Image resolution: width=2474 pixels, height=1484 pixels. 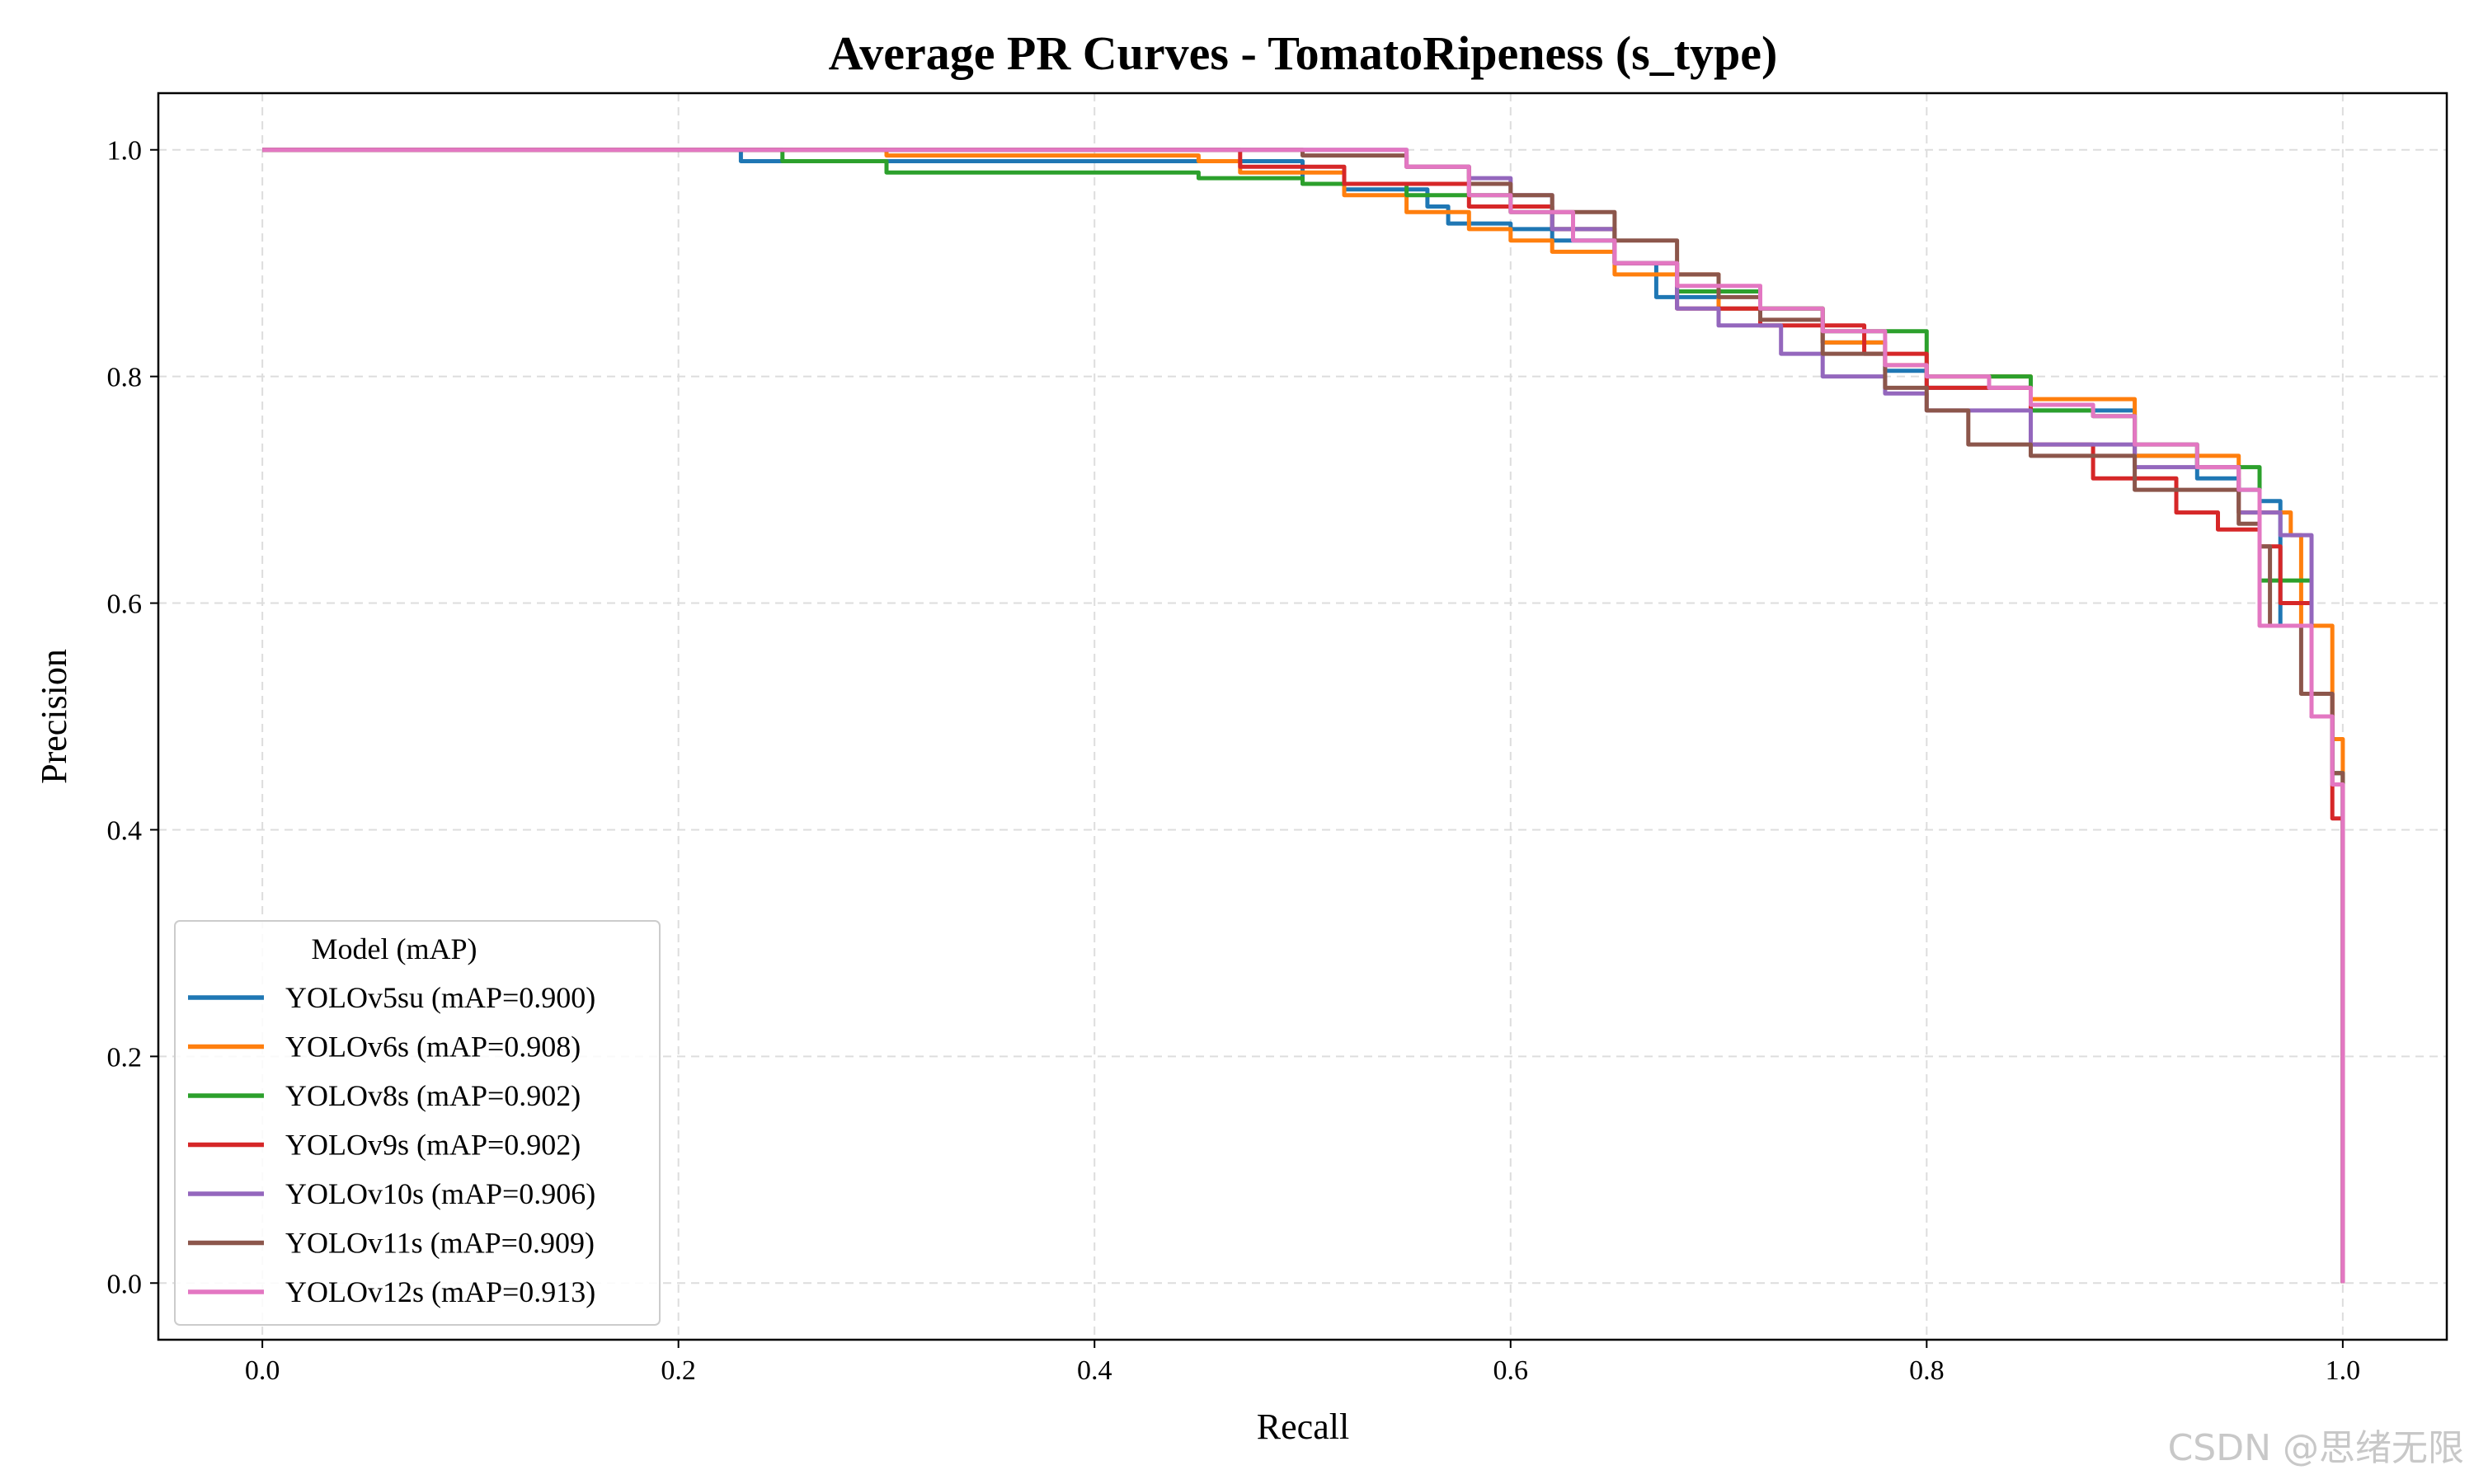 I want to click on y-tick-label: 0.2, so click(x=125, y=1057).